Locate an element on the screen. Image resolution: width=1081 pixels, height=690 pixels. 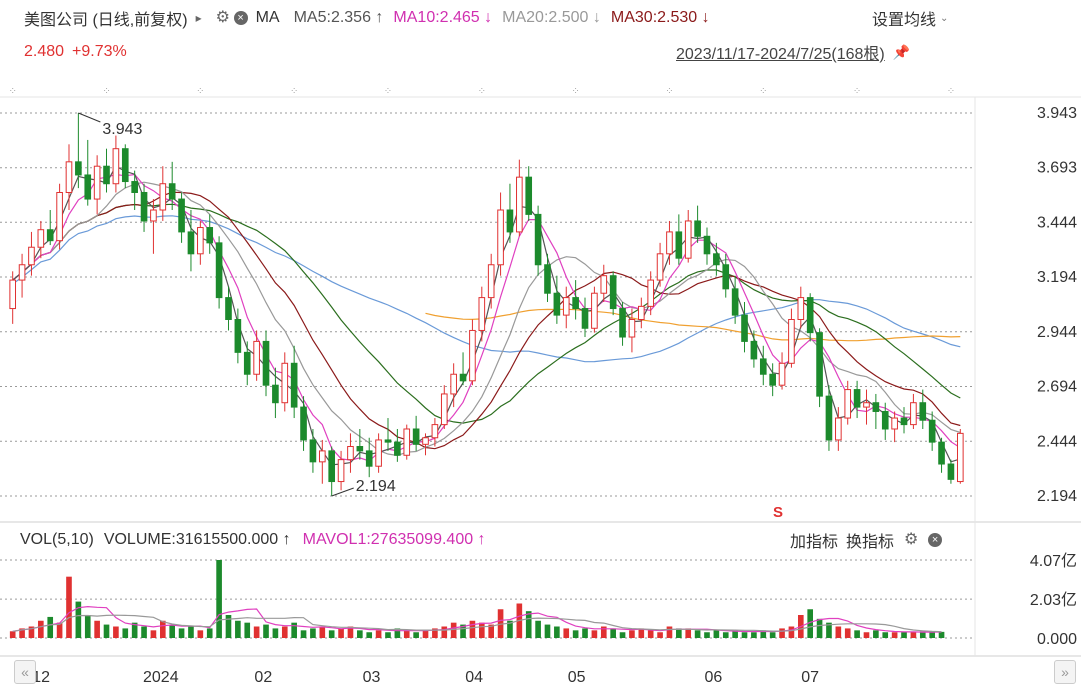
switch-indicator-button: 换指标 is located at coordinates (870, 542).